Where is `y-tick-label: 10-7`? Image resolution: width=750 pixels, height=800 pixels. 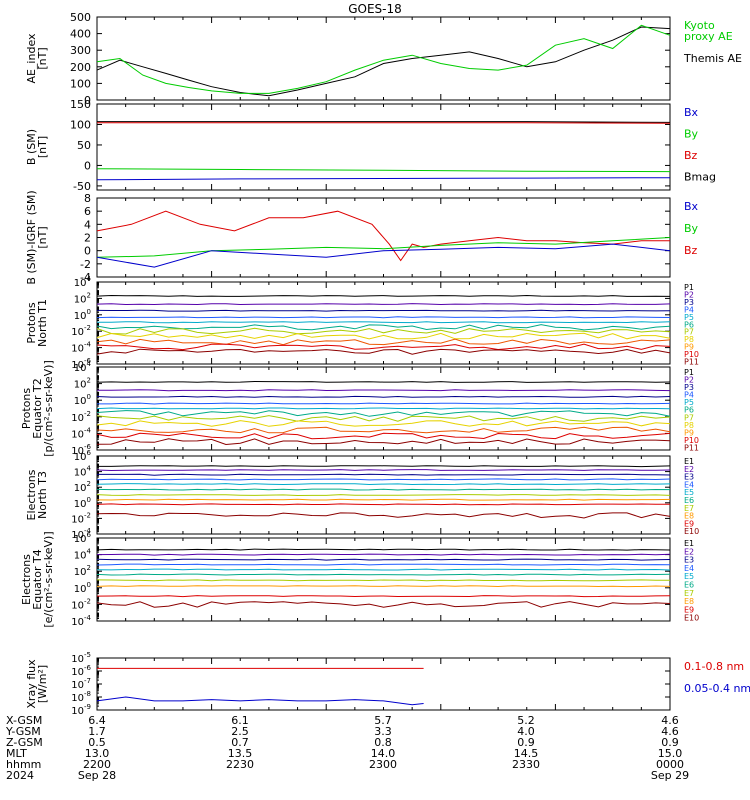 y-tick-label: 10-7 is located at coordinates (81, 684).